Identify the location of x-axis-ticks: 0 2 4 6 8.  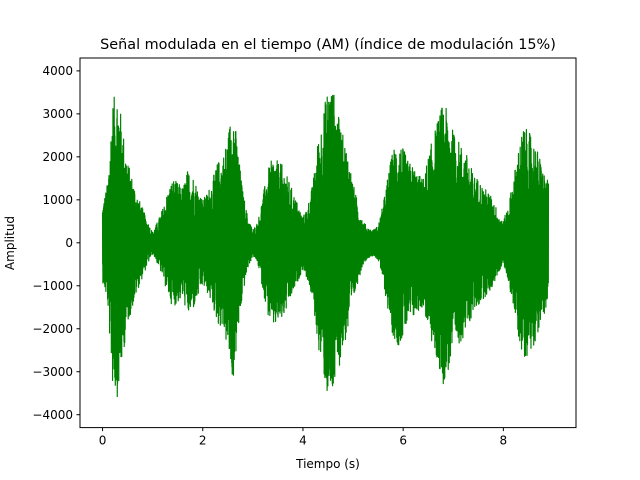
(303, 437).